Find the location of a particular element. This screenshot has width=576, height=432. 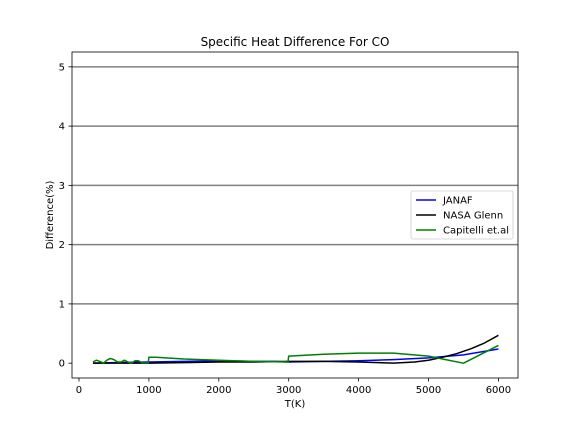

y-tick-label: 4 is located at coordinates (62, 127).